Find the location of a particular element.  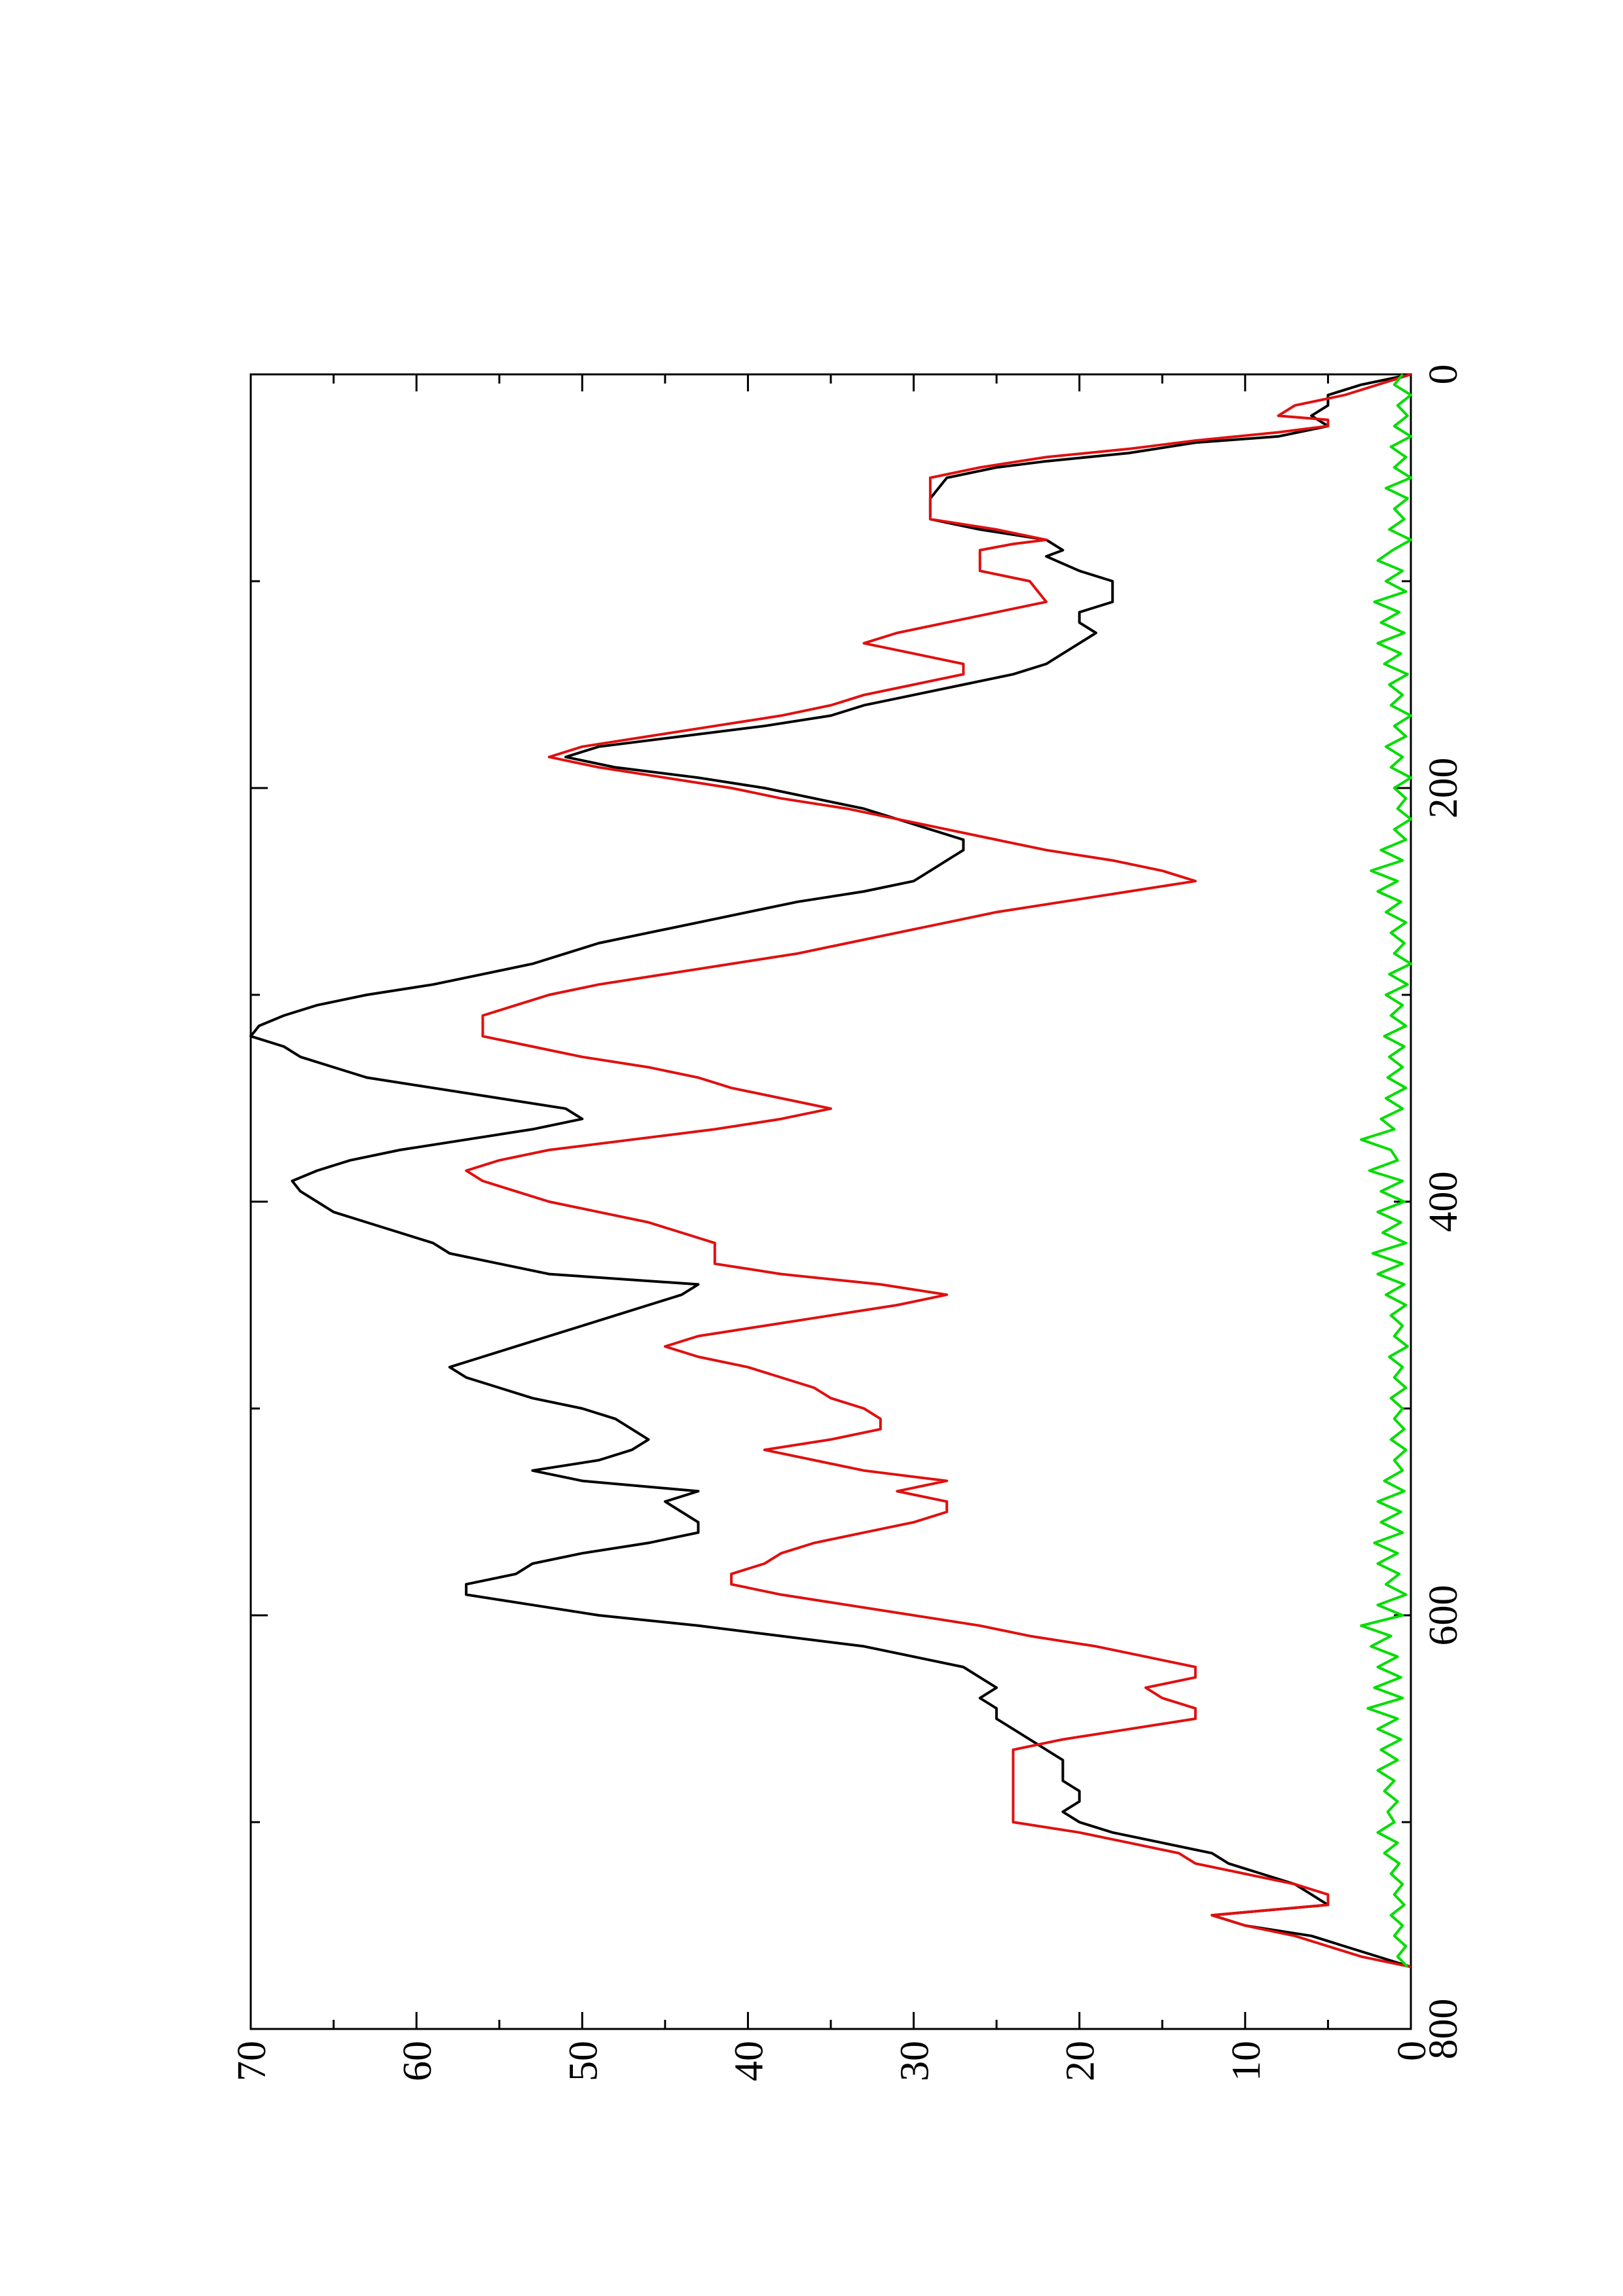

x-tick-label: 400 is located at coordinates (1443, 1202).